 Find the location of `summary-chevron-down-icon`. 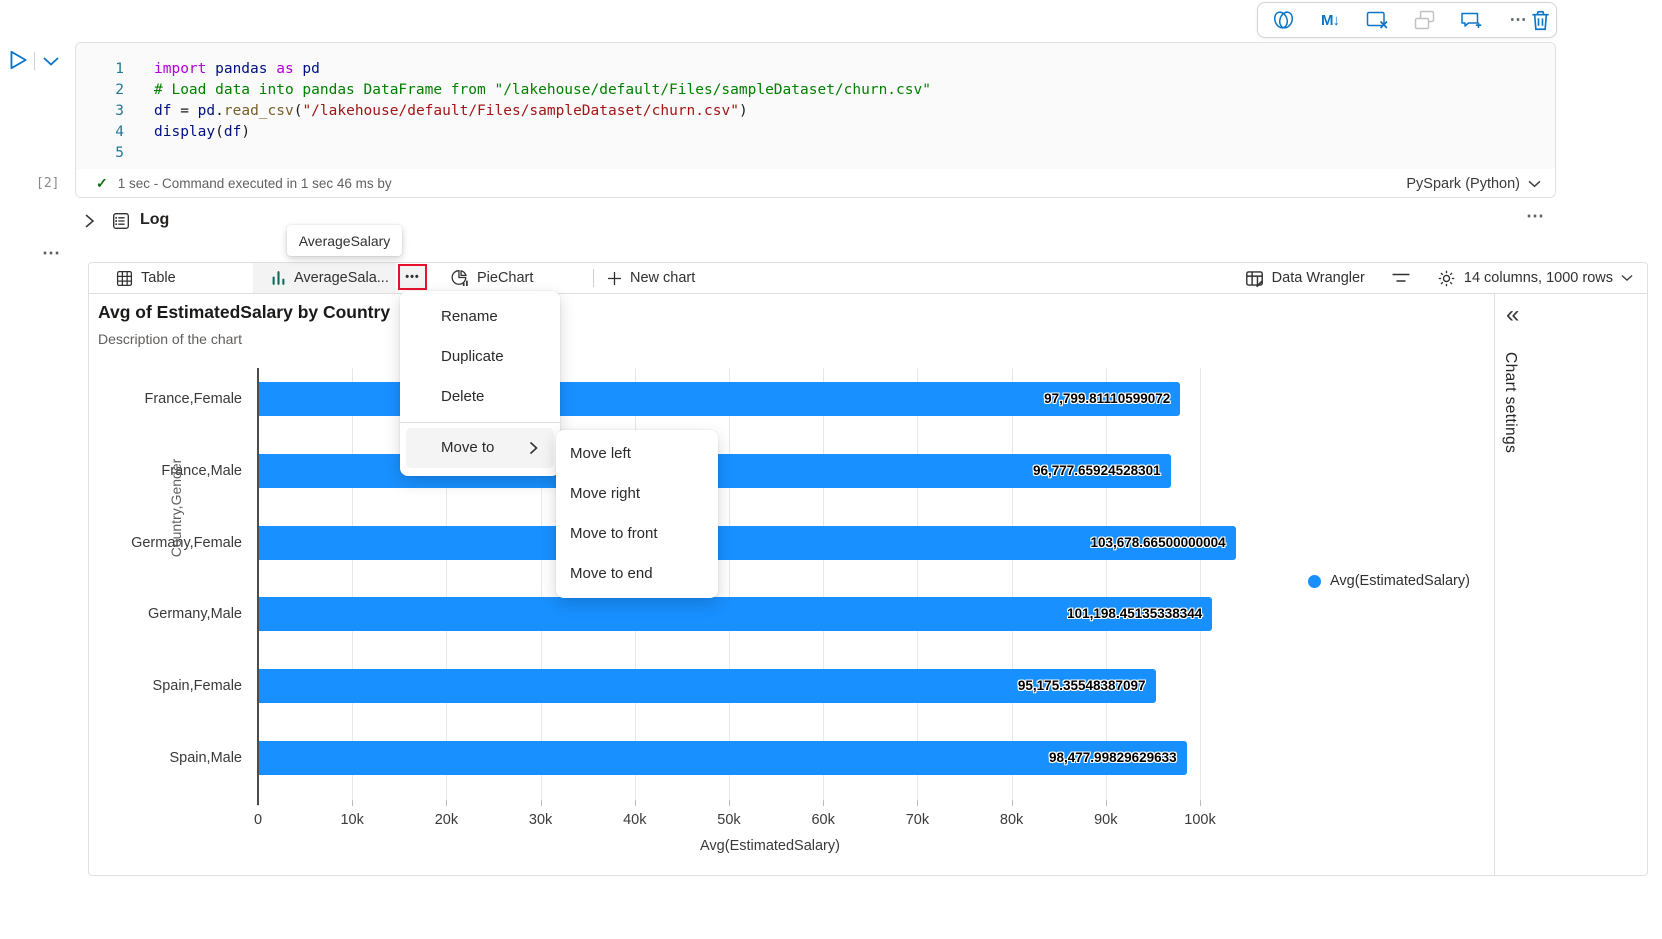

summary-chevron-down-icon is located at coordinates (1627, 278).